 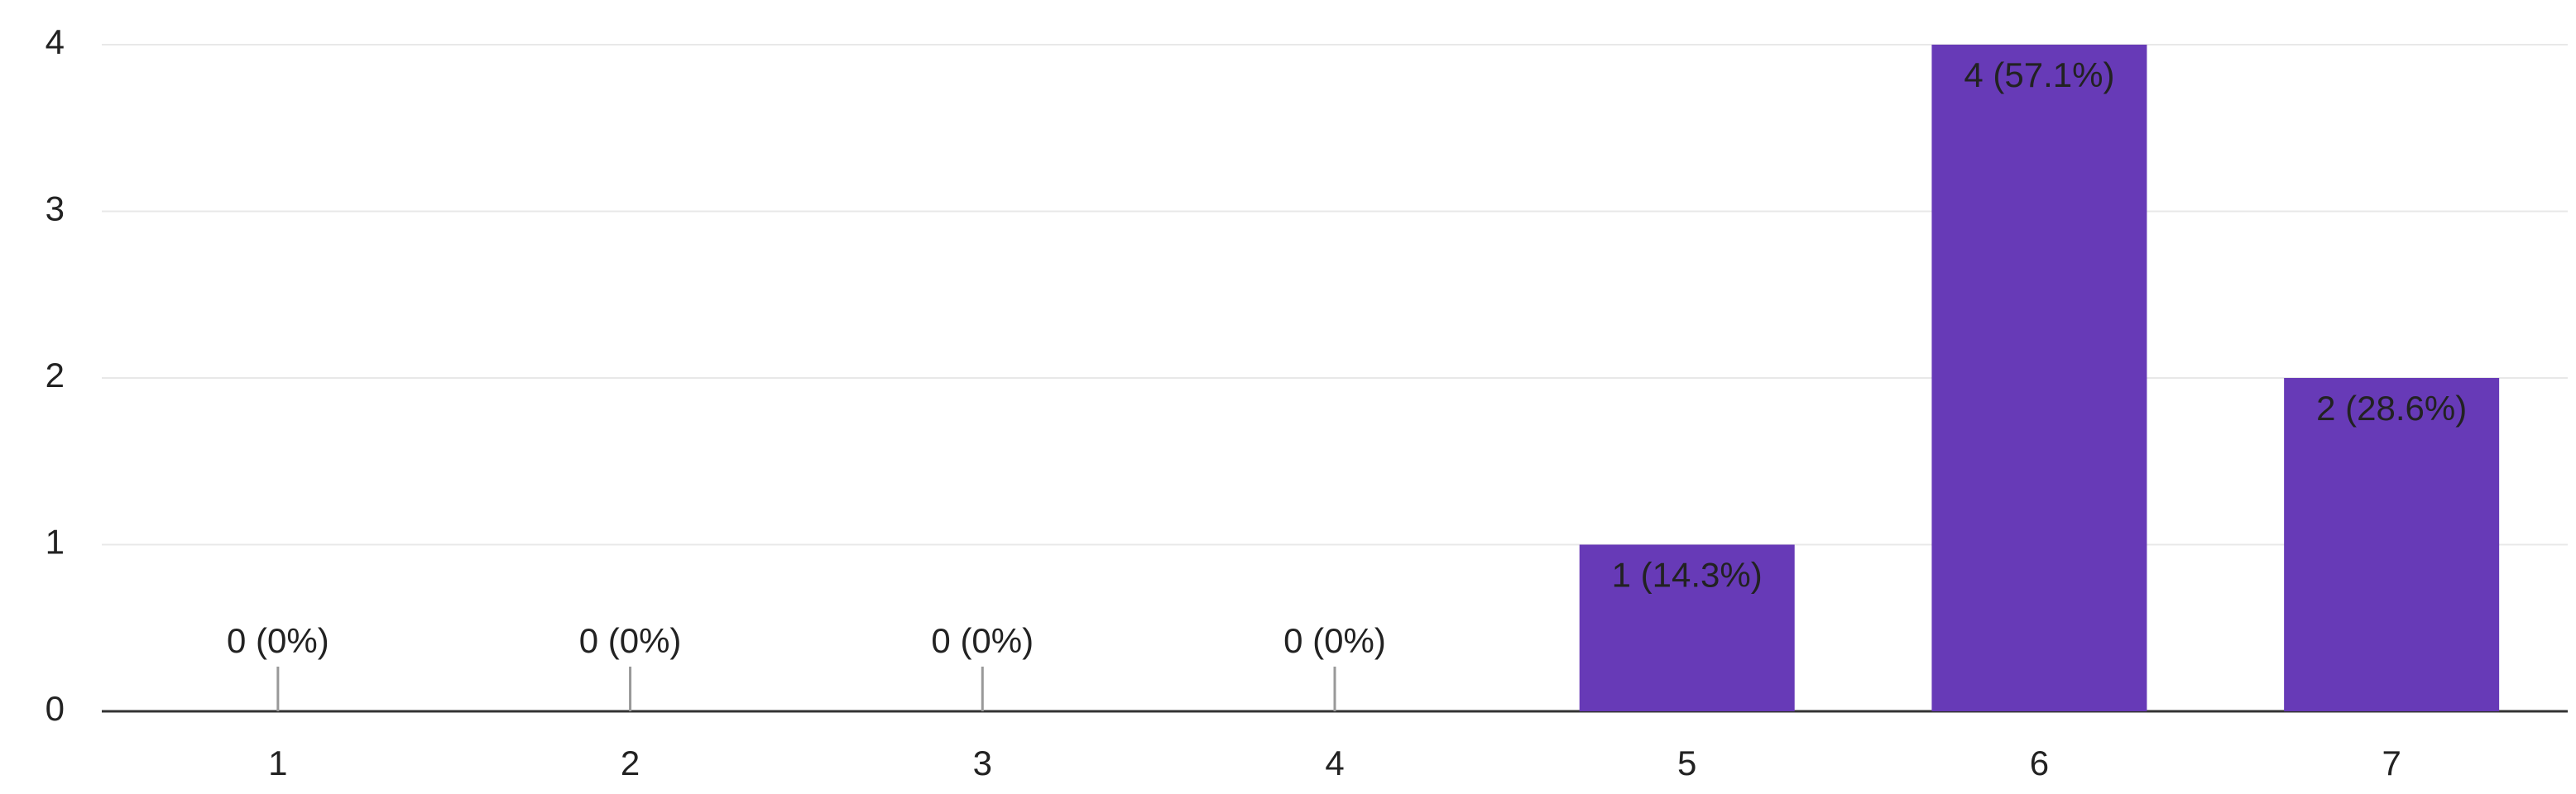 What do you see at coordinates (1335, 763) in the screenshot?
I see `x-tick-label: 4` at bounding box center [1335, 763].